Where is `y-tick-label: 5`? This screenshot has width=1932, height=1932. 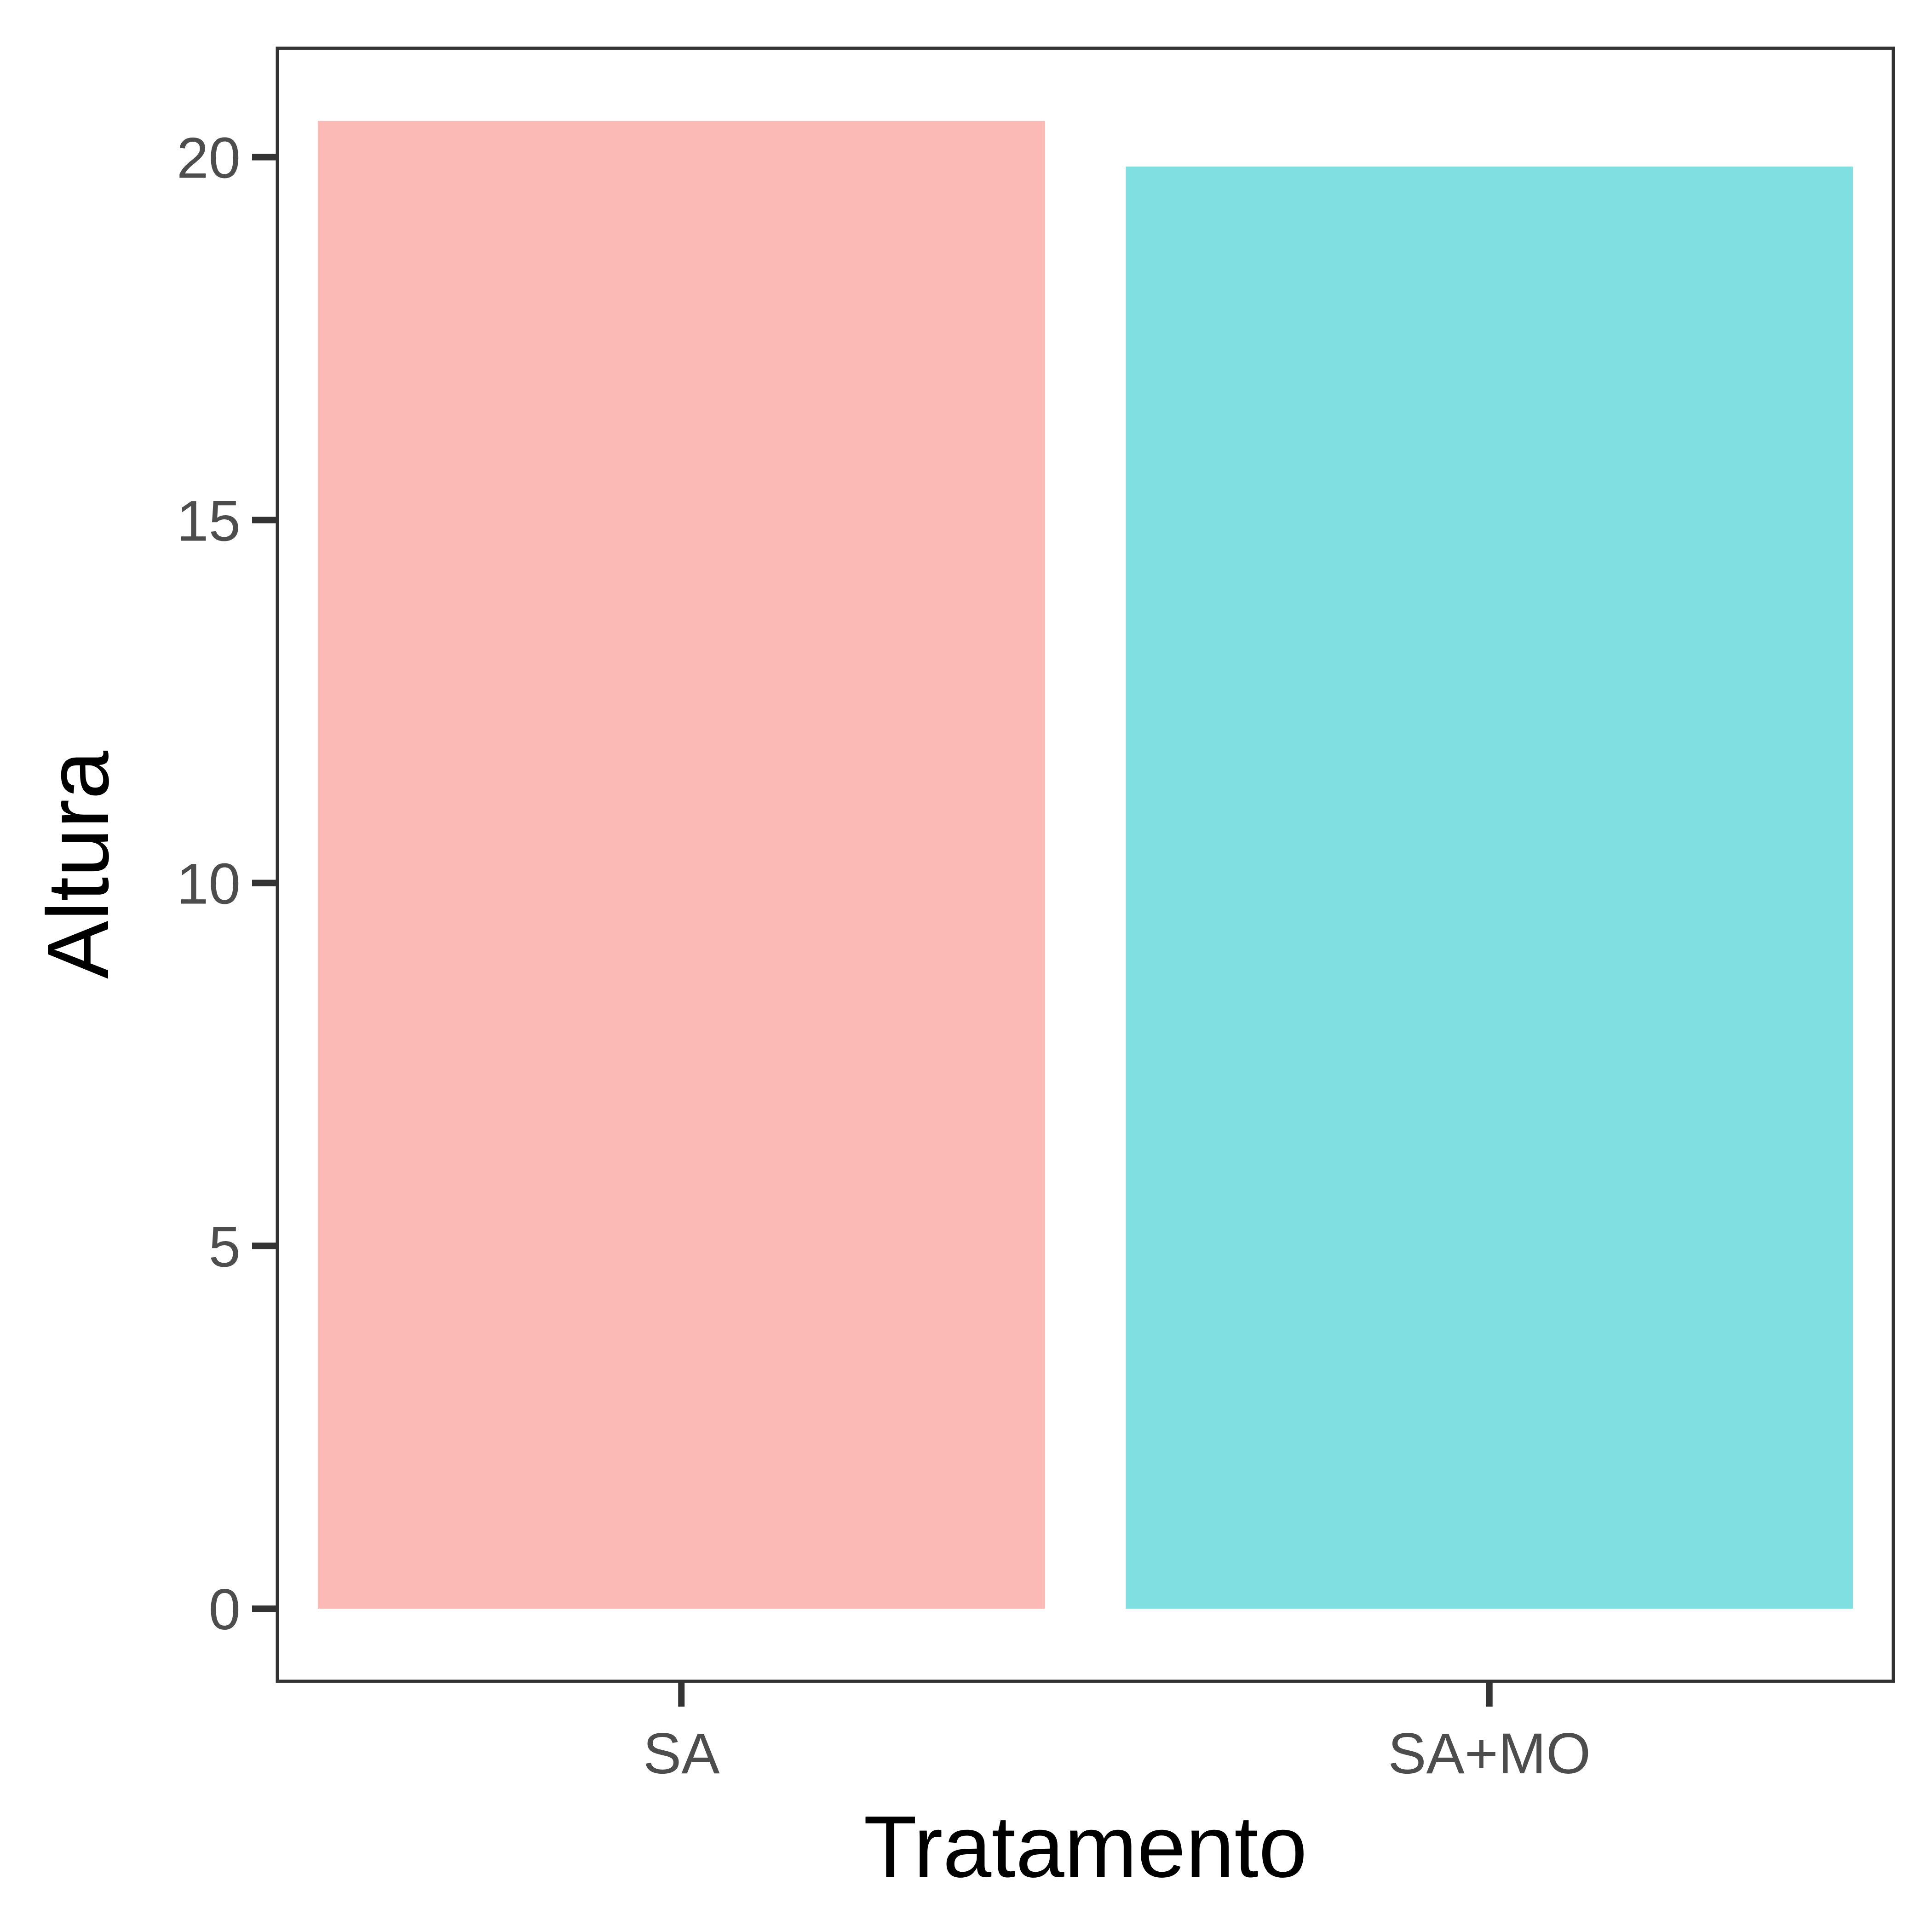
y-tick-label: 5 is located at coordinates (224, 1247).